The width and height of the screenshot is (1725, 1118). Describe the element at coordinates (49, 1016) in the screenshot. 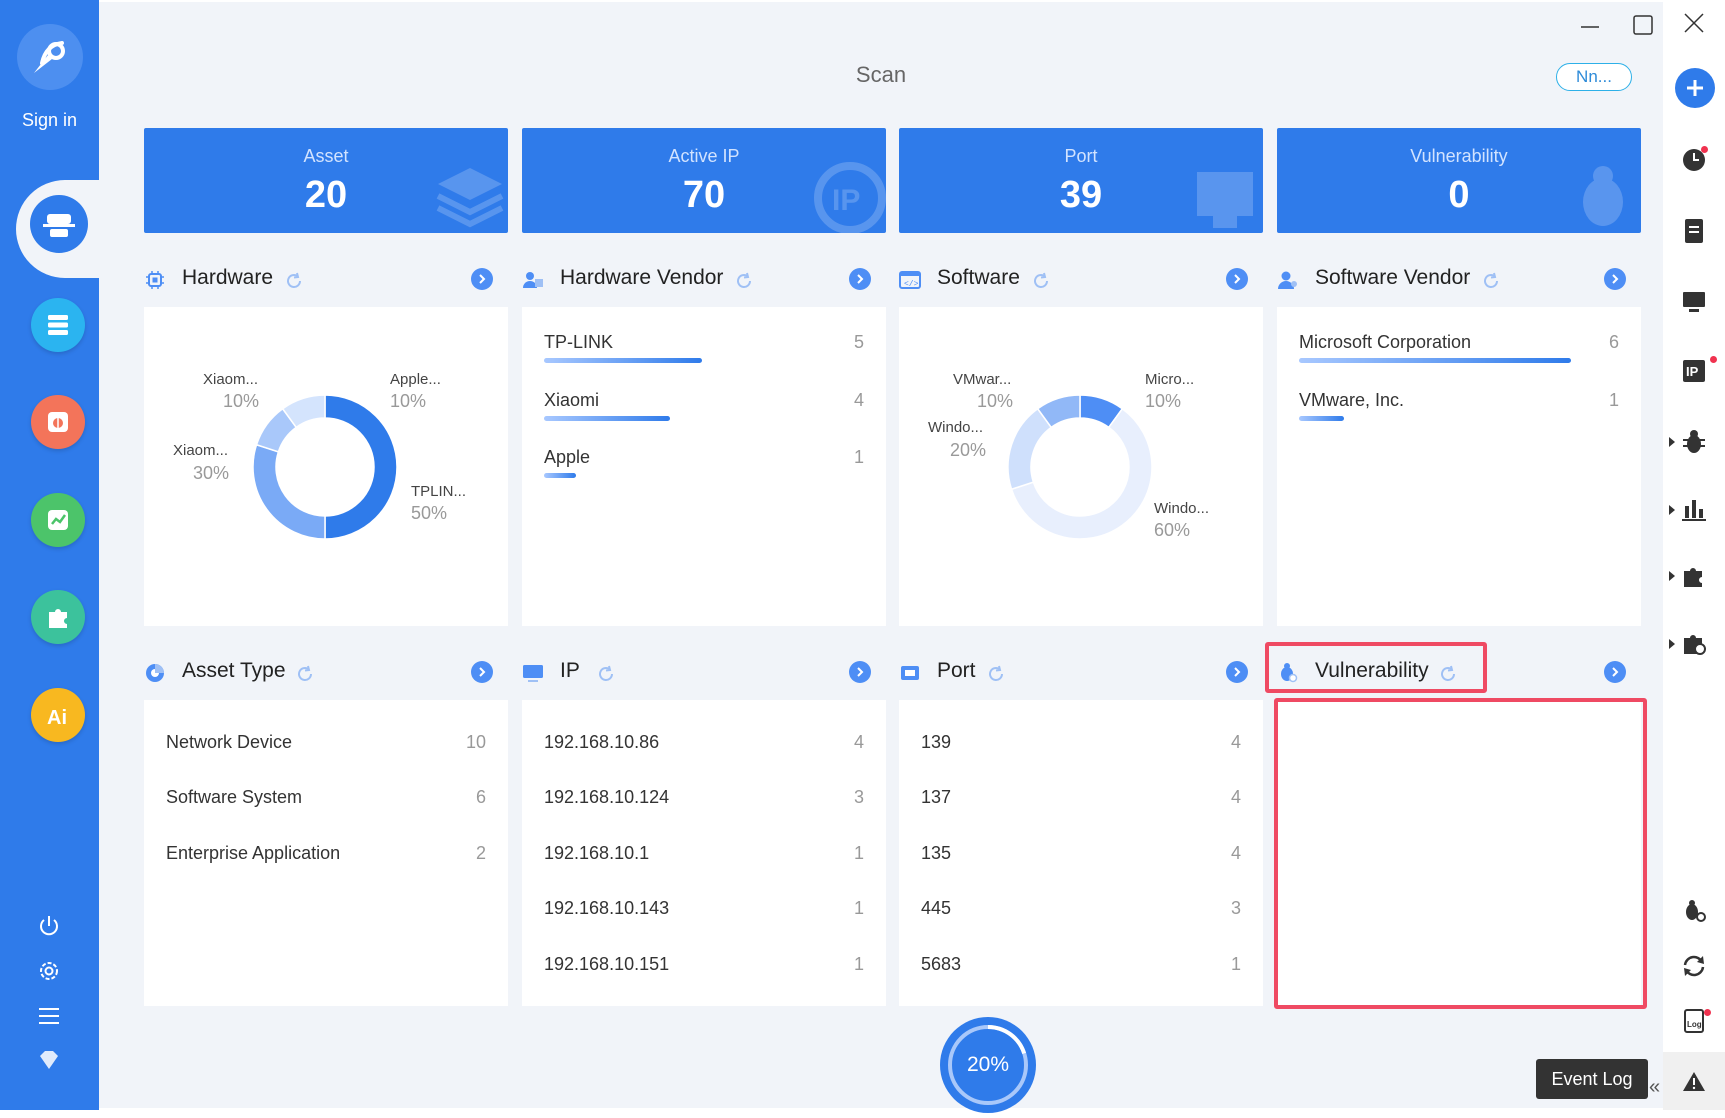

I see `menu-icon` at that location.